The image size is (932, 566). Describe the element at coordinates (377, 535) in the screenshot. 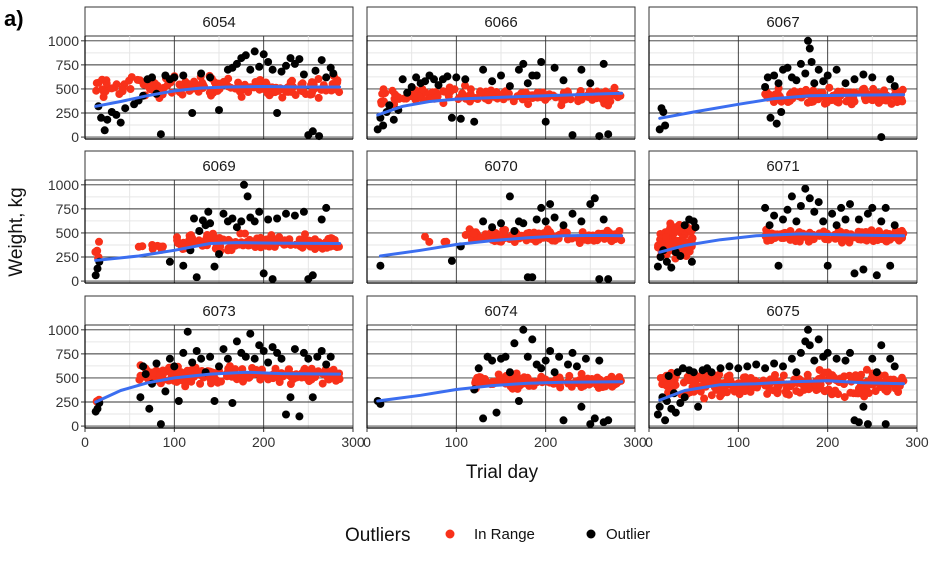

I see `legend-title: Outliers` at that location.